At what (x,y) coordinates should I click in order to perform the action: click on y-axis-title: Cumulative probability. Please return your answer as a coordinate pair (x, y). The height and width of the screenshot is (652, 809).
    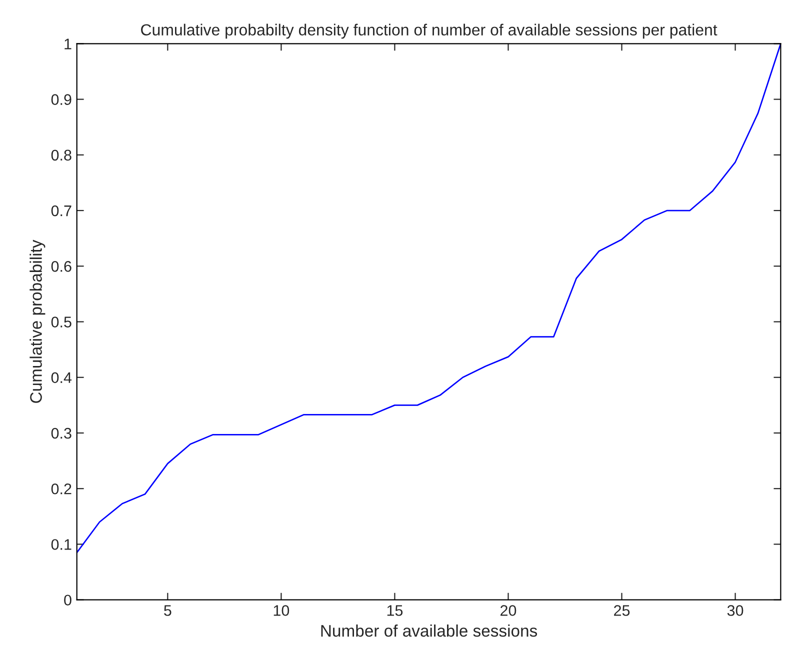
    Looking at the image, I should click on (38, 321).